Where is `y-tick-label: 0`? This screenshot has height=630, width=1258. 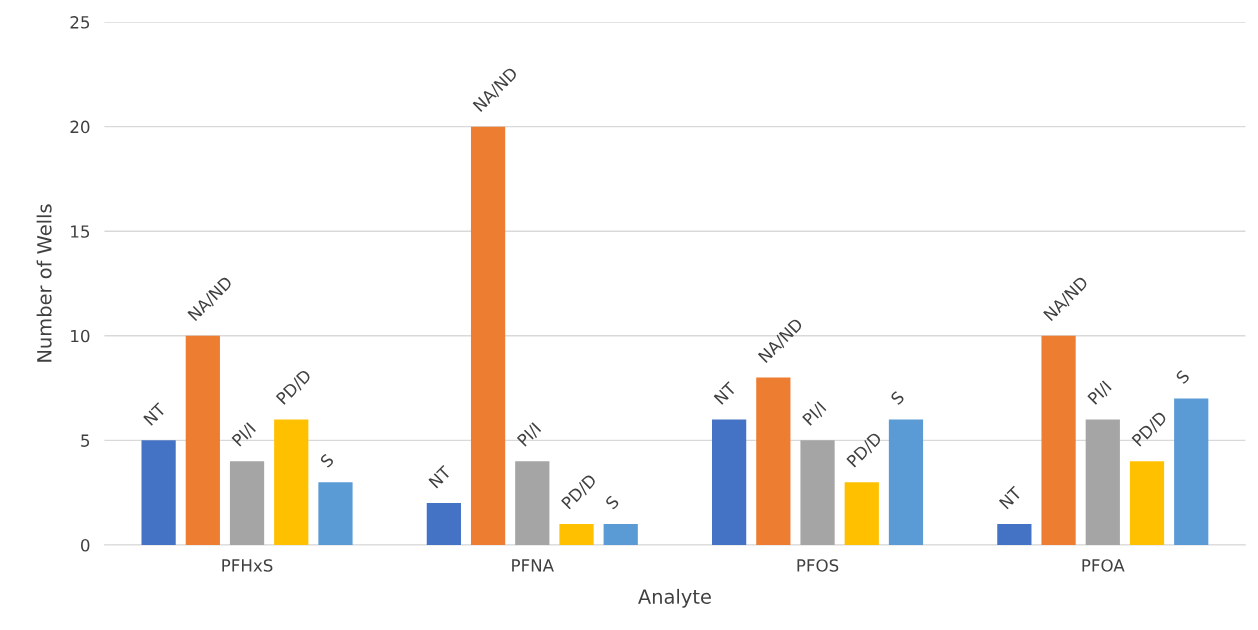
y-tick-label: 0 is located at coordinates (85, 545).